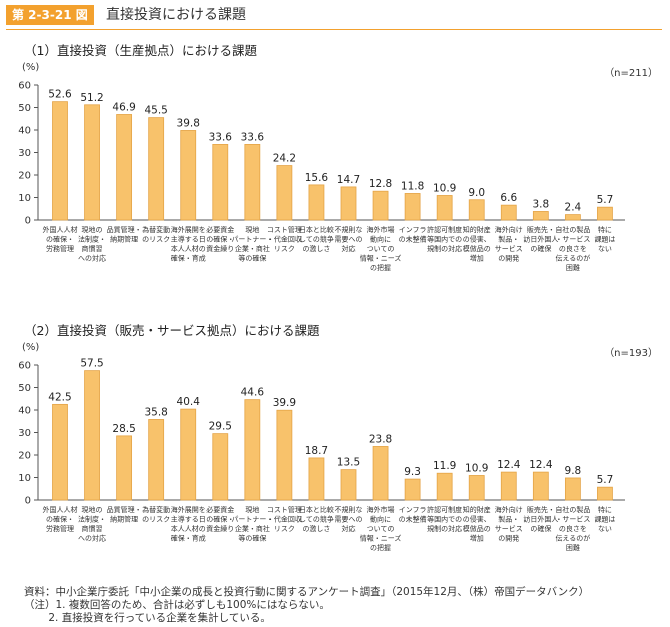  Describe the element at coordinates (380, 184) in the screenshot. I see `chart1-value-label: 12.8` at that location.